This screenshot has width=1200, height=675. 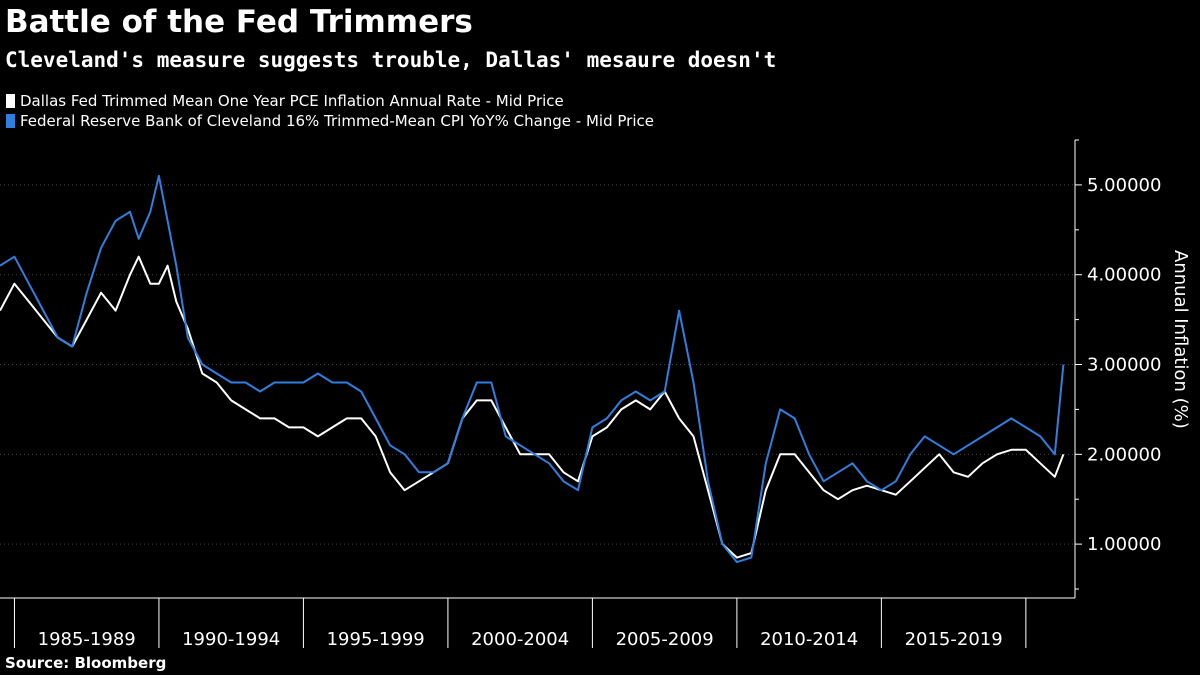 I want to click on x-tick-label: 2000-2004, so click(x=520, y=639).